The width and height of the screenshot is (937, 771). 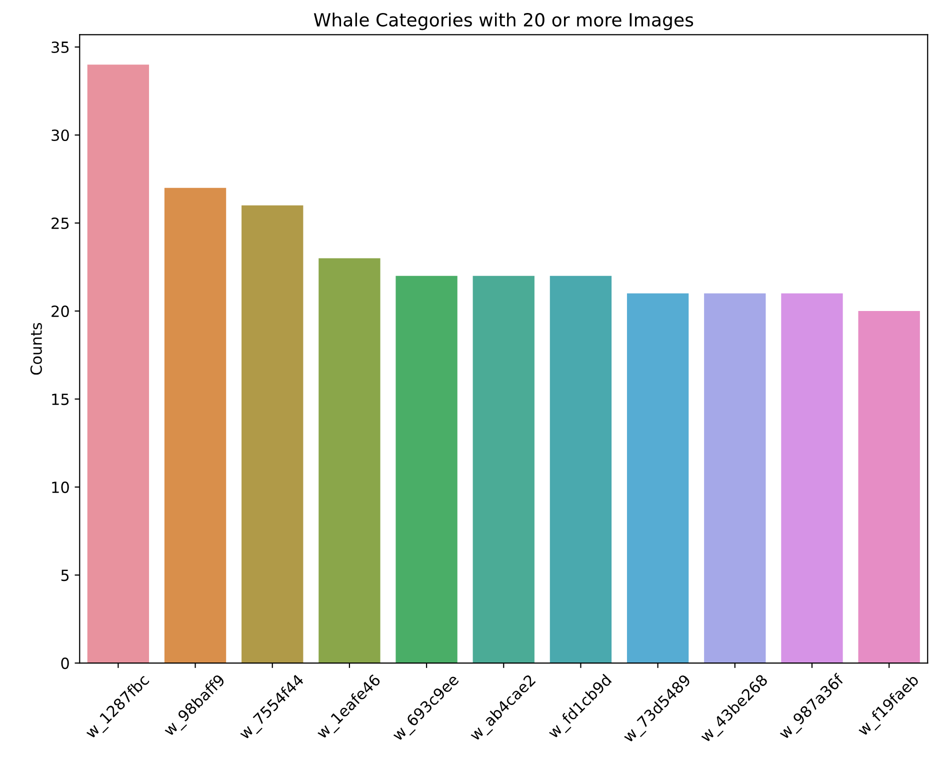 What do you see at coordinates (36, 348) in the screenshot?
I see `y-axis-title: Counts` at bounding box center [36, 348].